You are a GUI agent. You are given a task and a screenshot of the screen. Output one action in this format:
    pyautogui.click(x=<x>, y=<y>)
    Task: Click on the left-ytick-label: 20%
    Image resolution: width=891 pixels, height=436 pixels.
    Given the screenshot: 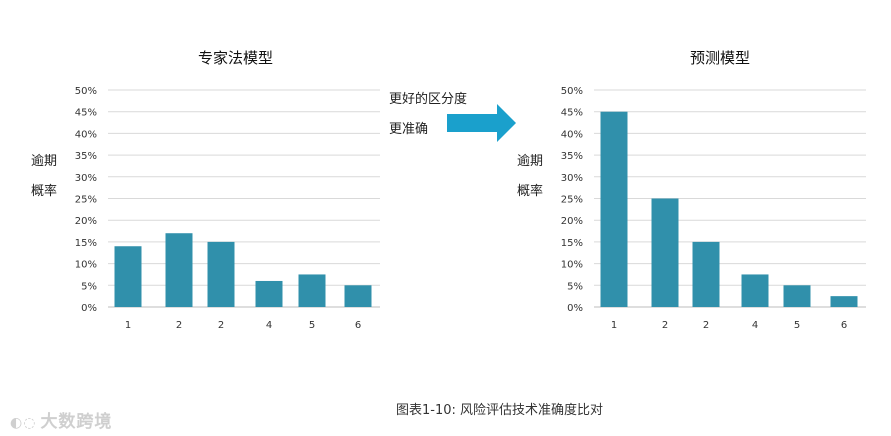 What is the action you would take?
    pyautogui.click(x=86, y=221)
    